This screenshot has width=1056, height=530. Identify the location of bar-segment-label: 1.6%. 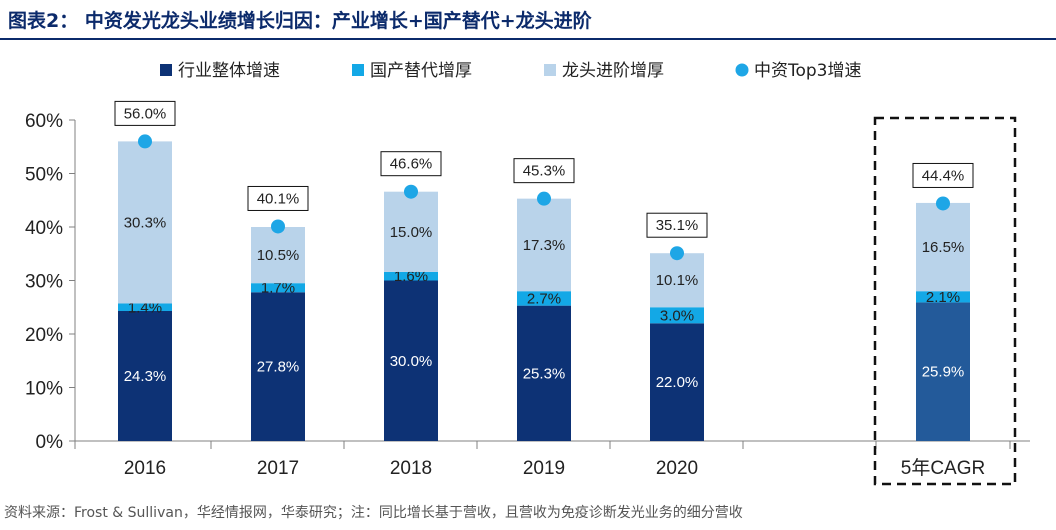
(411, 276).